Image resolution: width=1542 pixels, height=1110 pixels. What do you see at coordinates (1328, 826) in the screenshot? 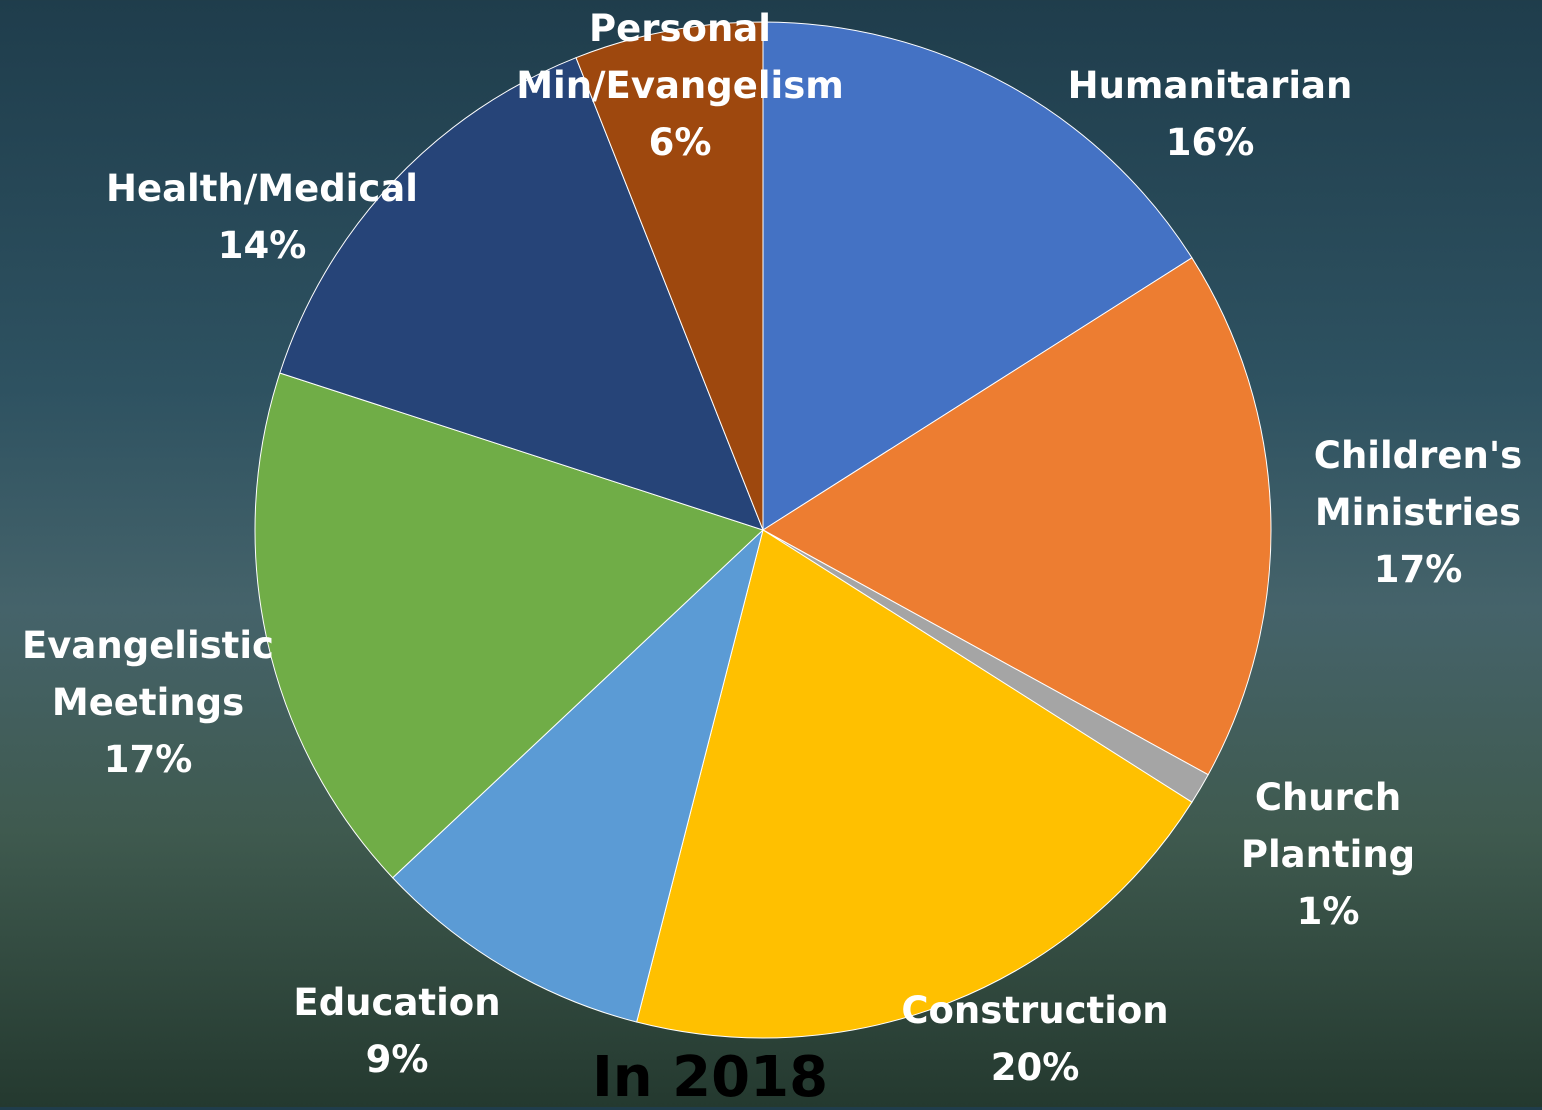
I see `category-label: Church Planting` at bounding box center [1328, 826].